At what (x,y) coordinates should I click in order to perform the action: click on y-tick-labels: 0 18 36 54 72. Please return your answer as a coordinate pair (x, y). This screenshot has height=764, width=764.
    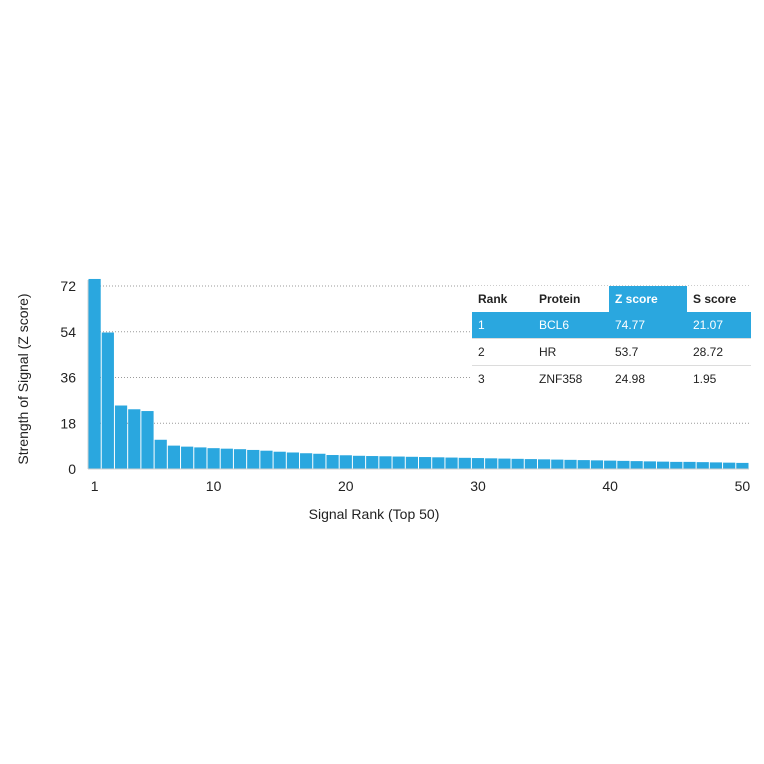
    Looking at the image, I should click on (68, 377).